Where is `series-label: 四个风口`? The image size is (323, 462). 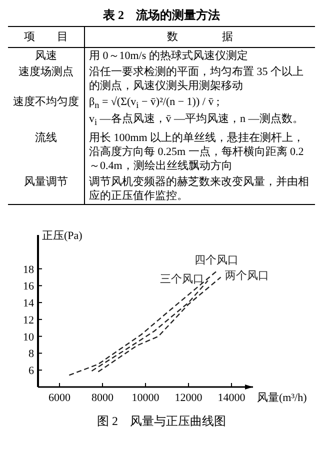
series-label: 四个风口 is located at coordinates (216, 260).